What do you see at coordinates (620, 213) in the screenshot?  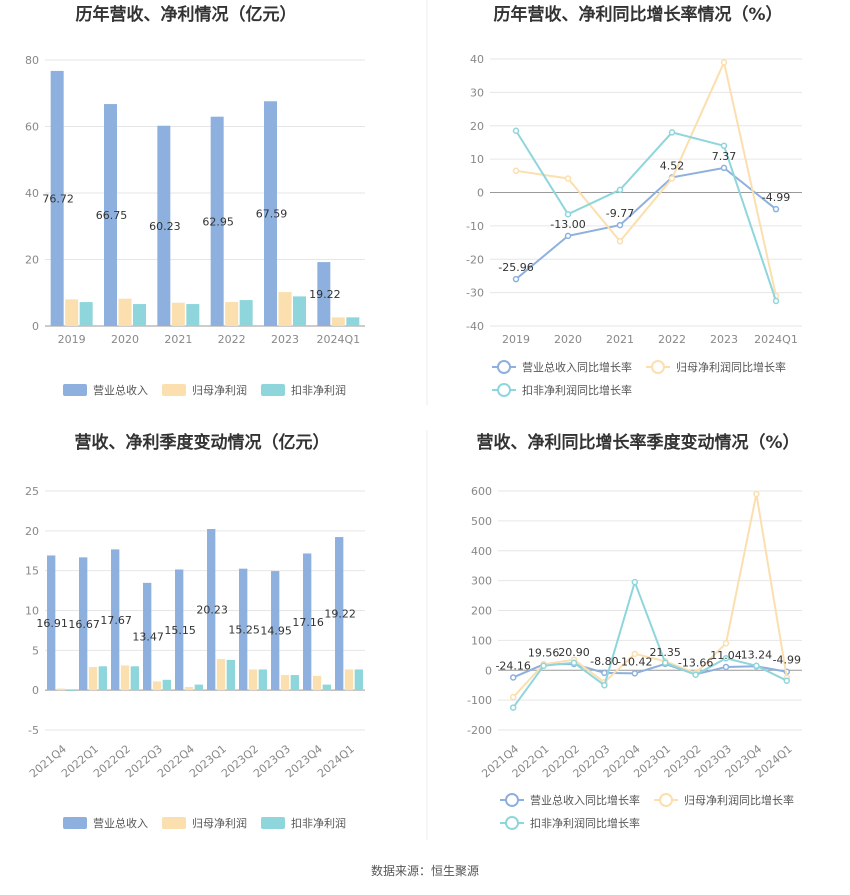 I see `data-label: -9.77` at bounding box center [620, 213].